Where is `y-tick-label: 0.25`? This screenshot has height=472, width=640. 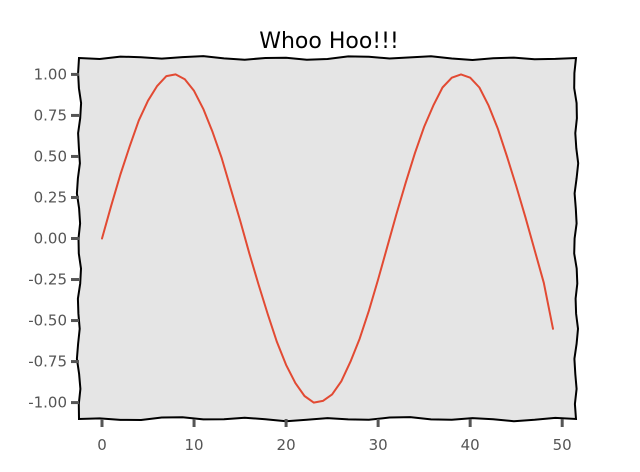 y-tick-label: 0.25 is located at coordinates (50, 197).